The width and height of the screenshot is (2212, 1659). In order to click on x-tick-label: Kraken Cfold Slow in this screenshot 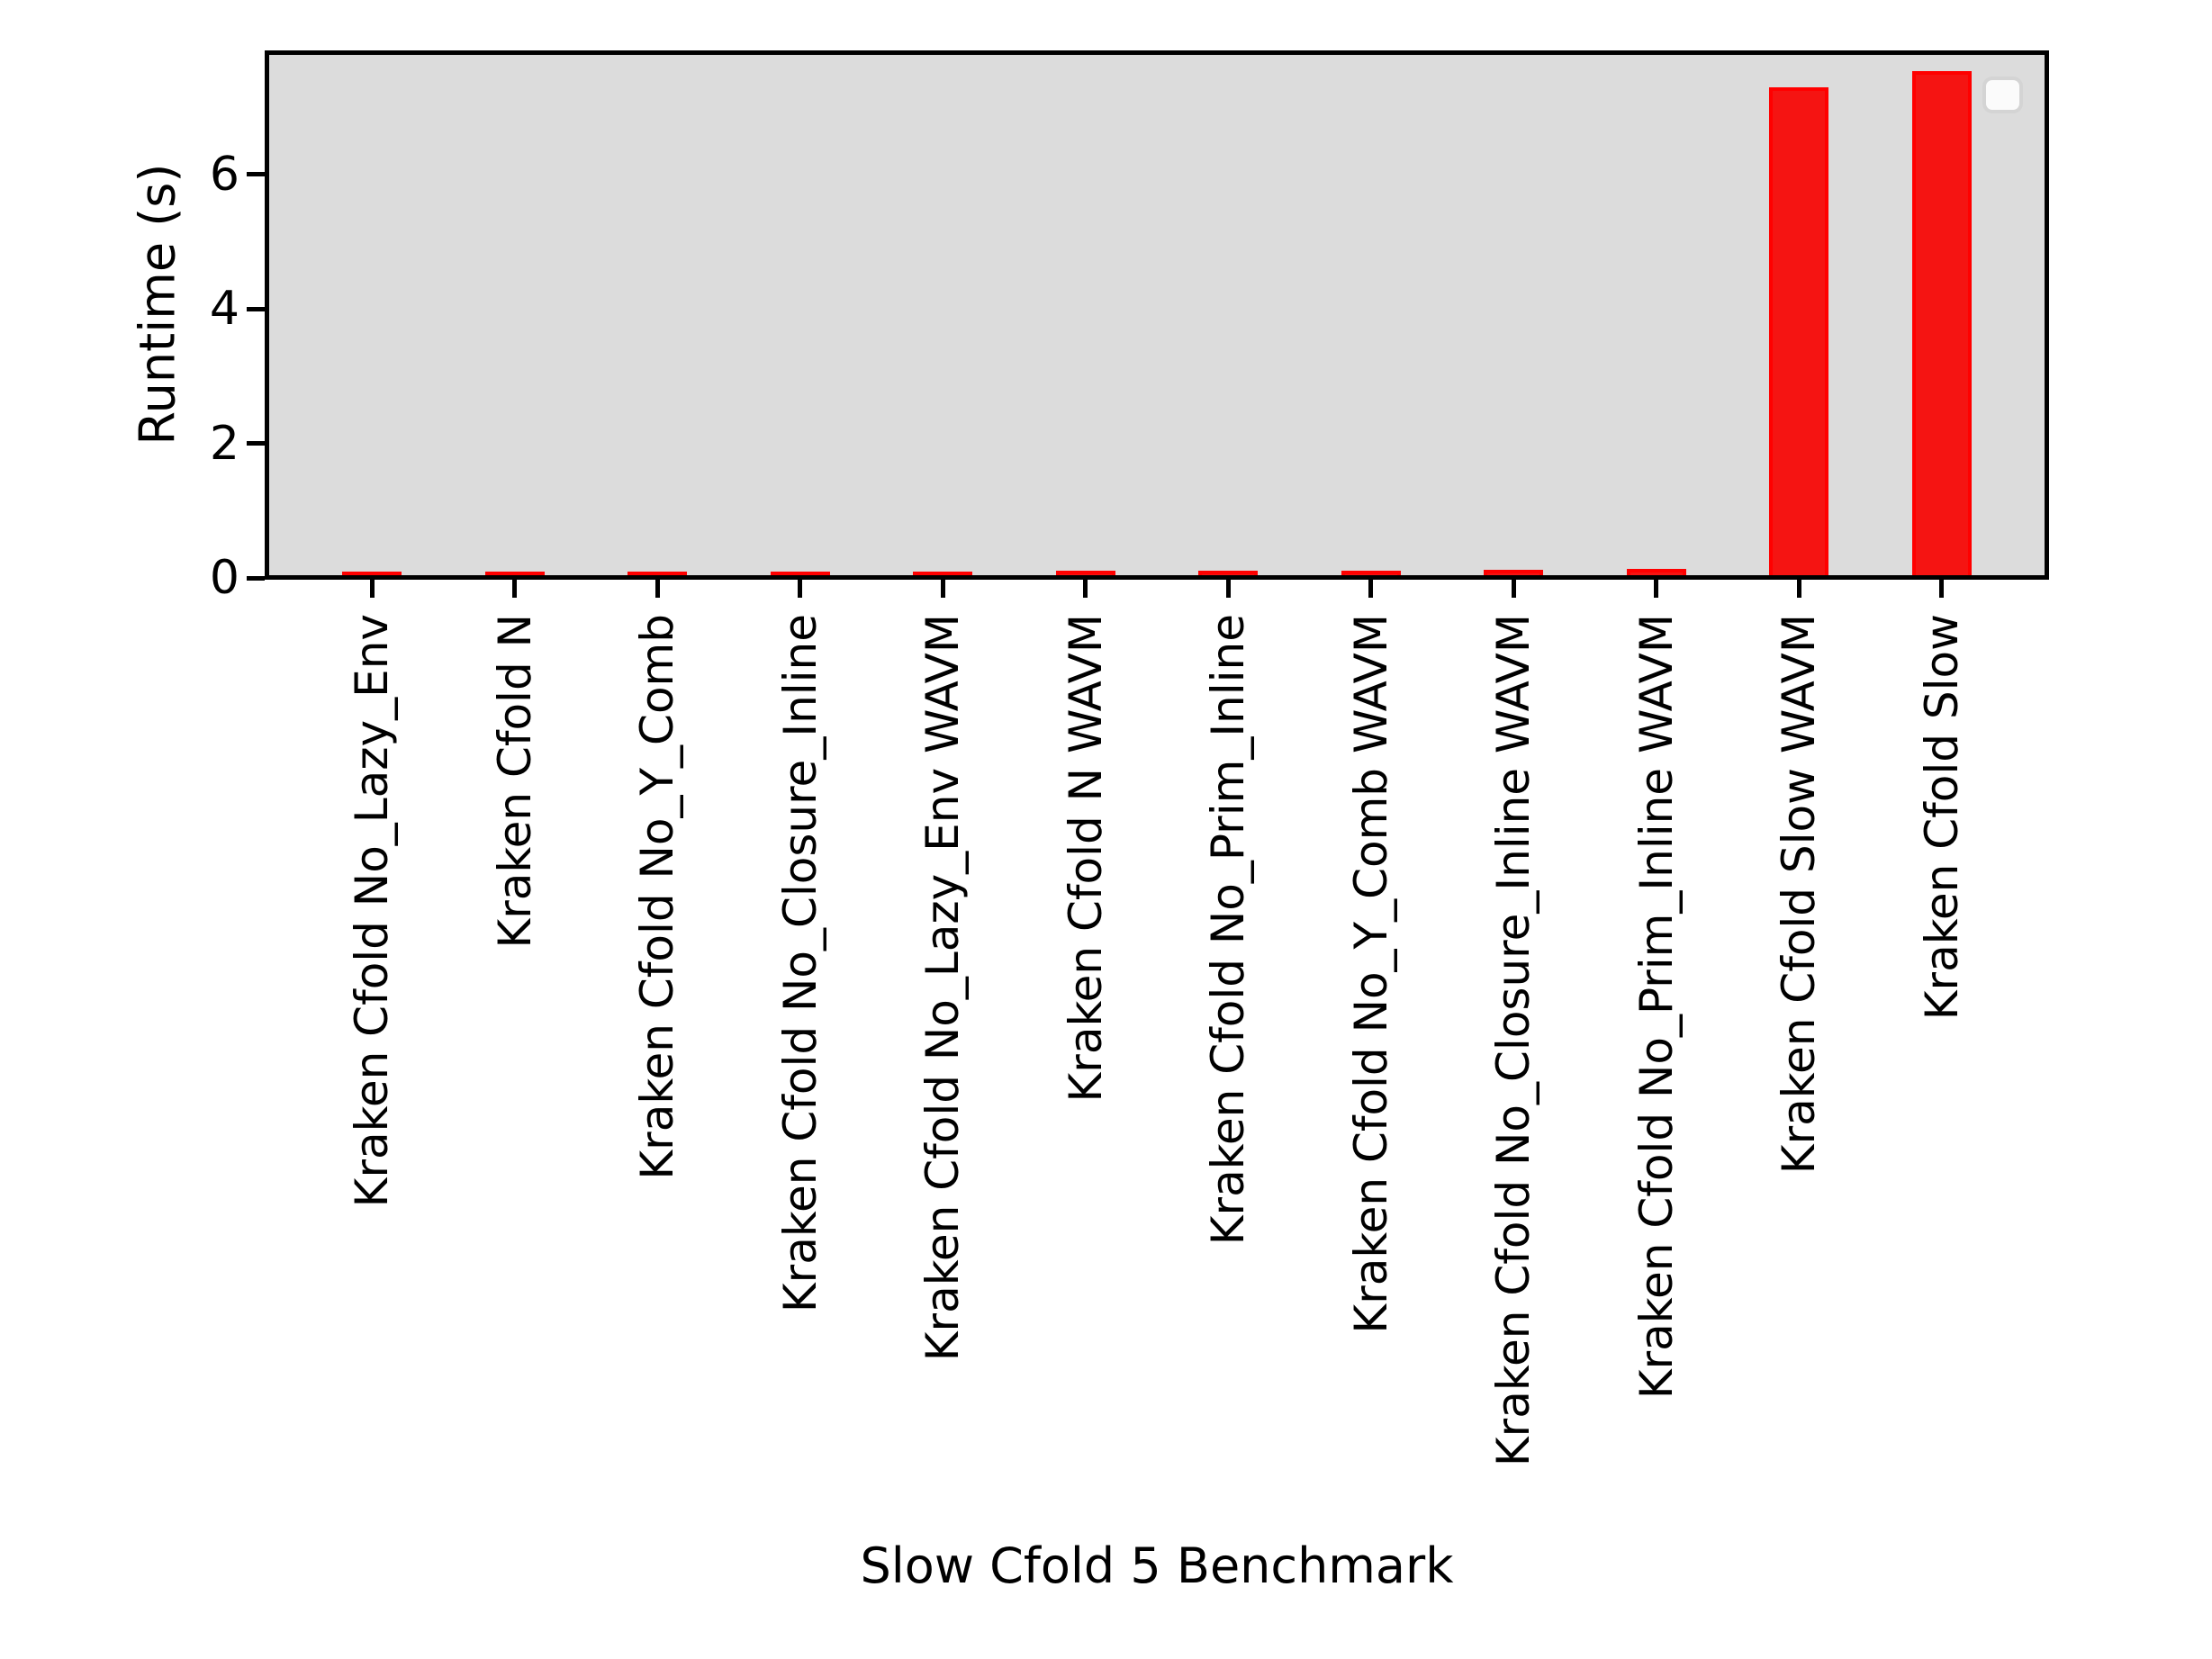, I will do `click(1941, 817)`.